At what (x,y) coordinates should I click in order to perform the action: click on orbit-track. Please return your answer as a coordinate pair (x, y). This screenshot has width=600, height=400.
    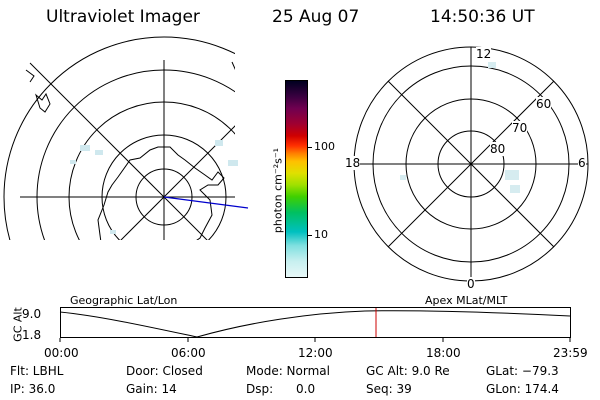
    Looking at the image, I should click on (206, 202).